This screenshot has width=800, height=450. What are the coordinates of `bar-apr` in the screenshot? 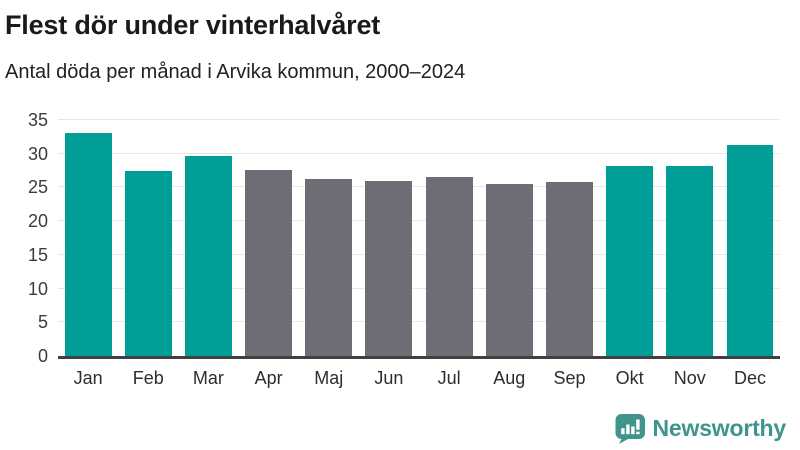 It's located at (269, 262).